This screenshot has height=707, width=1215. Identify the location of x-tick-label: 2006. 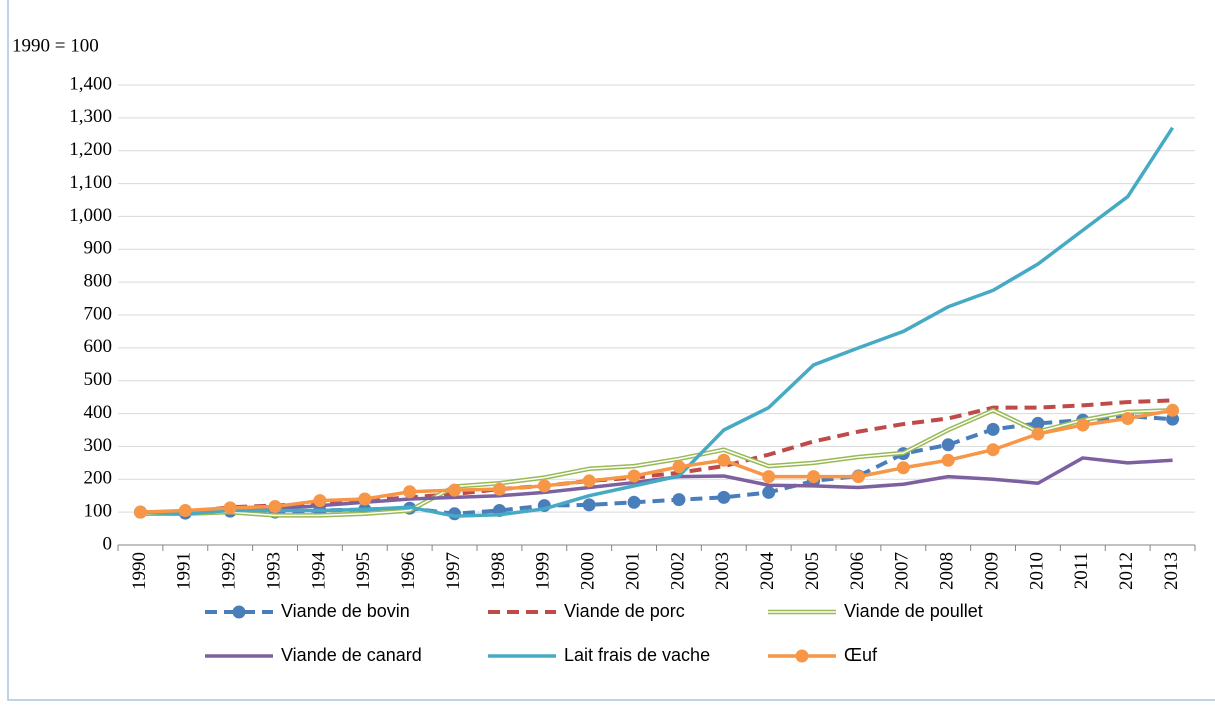
(857, 571).